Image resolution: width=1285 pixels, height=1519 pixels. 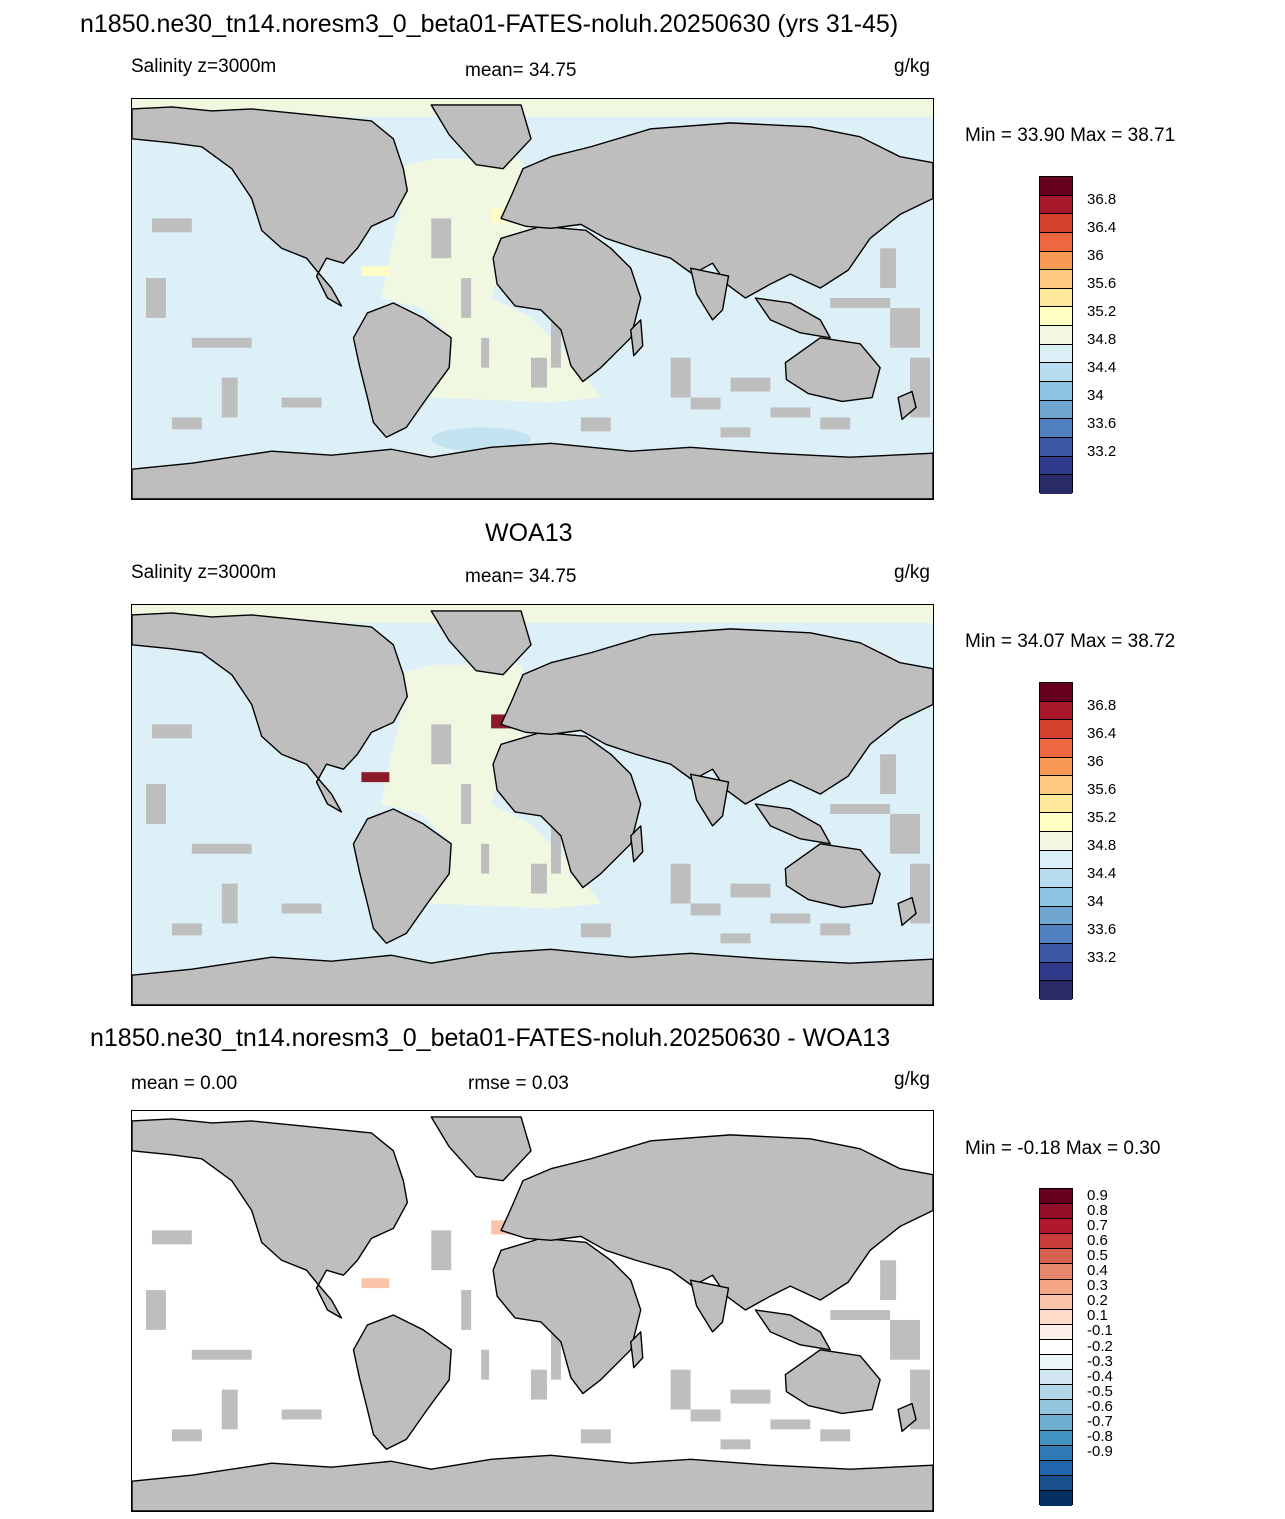 I want to click on colorbar-tick-label: 34, so click(x=1095, y=396).